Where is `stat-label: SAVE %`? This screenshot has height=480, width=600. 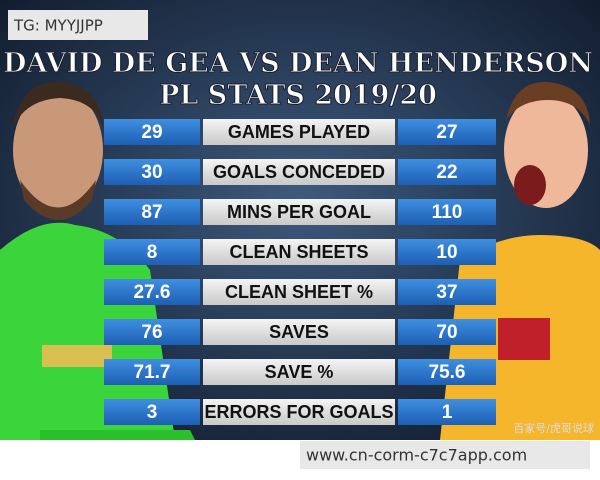
stat-label: SAVE % is located at coordinates (299, 372).